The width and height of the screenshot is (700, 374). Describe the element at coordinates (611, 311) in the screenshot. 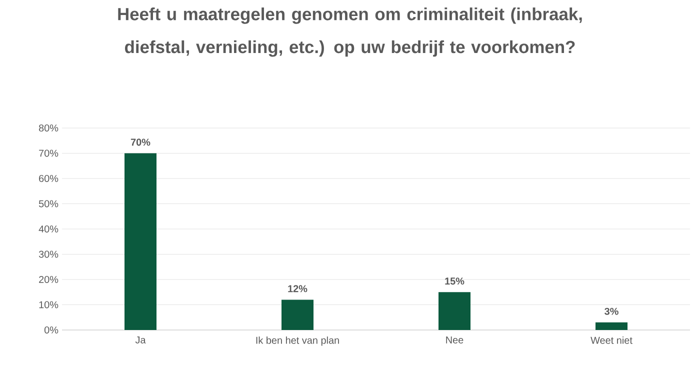

I see `data-label: 3%` at that location.